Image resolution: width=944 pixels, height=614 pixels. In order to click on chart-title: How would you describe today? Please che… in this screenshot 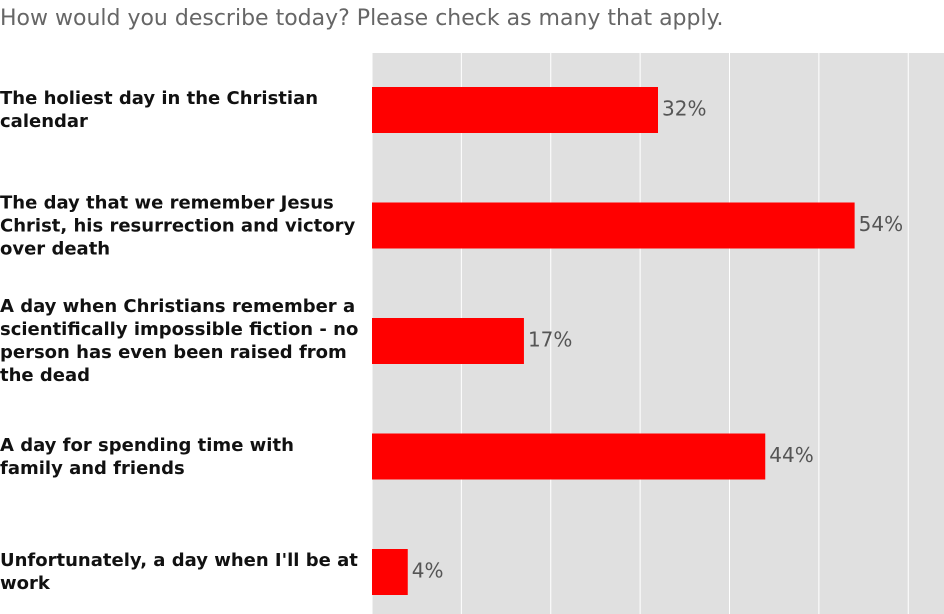, I will do `click(361, 18)`.